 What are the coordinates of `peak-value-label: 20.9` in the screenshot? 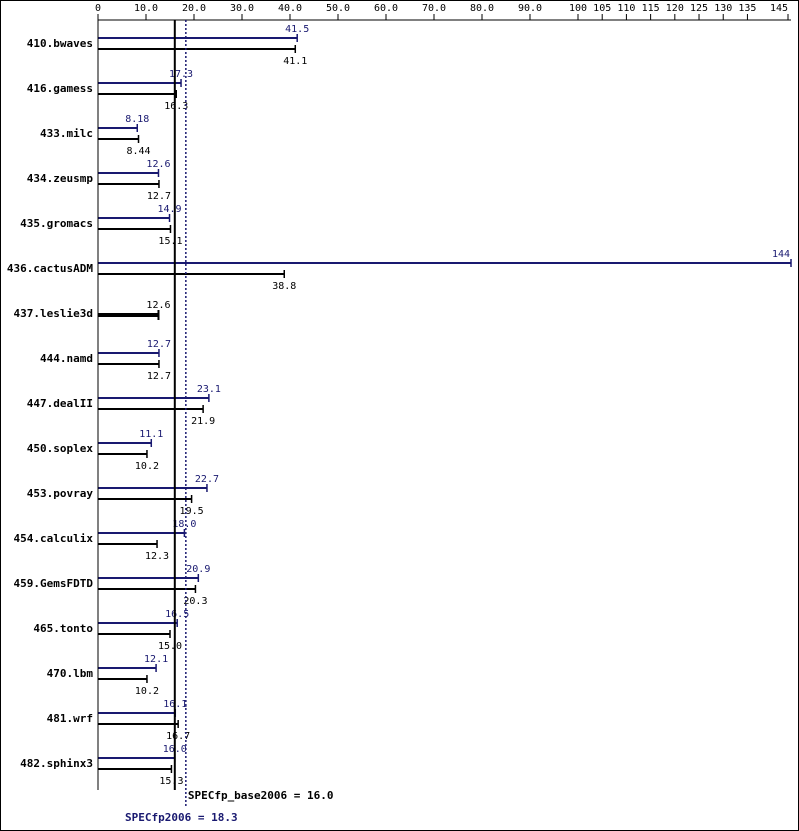 It's located at (198, 569).